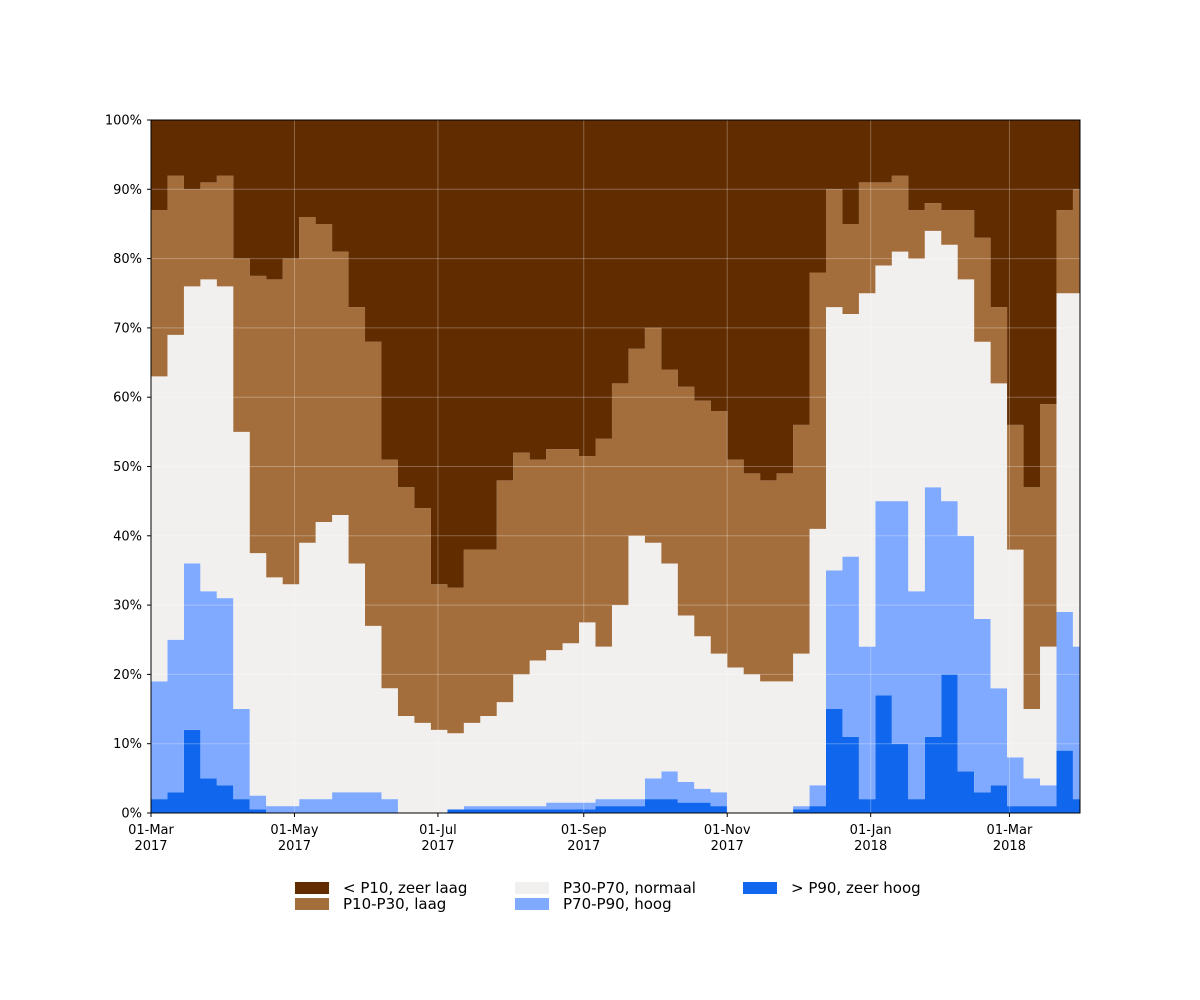  I want to click on x-tick-label: 01-Sep, so click(584, 830).